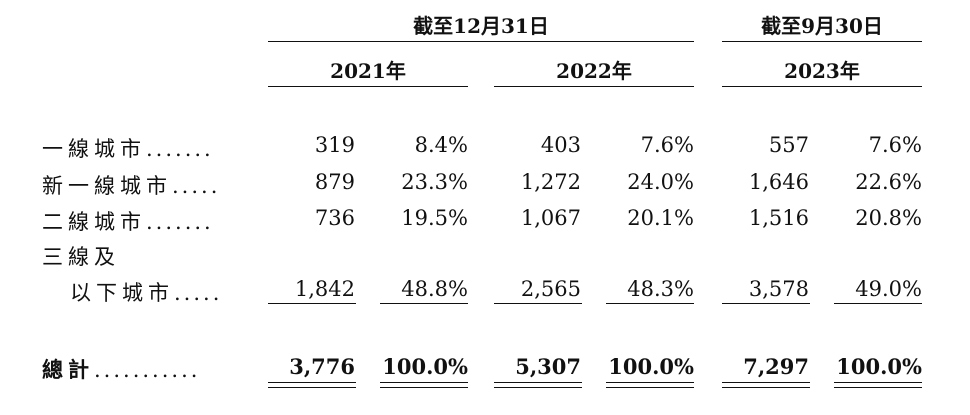 The image size is (970, 415). Describe the element at coordinates (550, 182) in the screenshot. I see `value-2022-count: 1,272` at that location.